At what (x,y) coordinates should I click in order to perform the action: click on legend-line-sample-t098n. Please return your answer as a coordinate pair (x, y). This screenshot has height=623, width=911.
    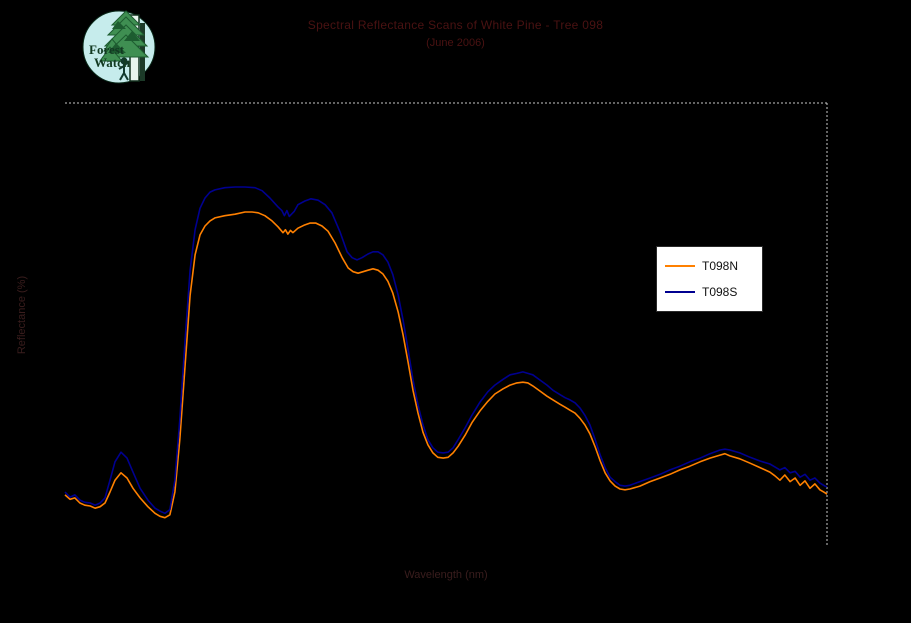
    Looking at the image, I should click on (680, 266).